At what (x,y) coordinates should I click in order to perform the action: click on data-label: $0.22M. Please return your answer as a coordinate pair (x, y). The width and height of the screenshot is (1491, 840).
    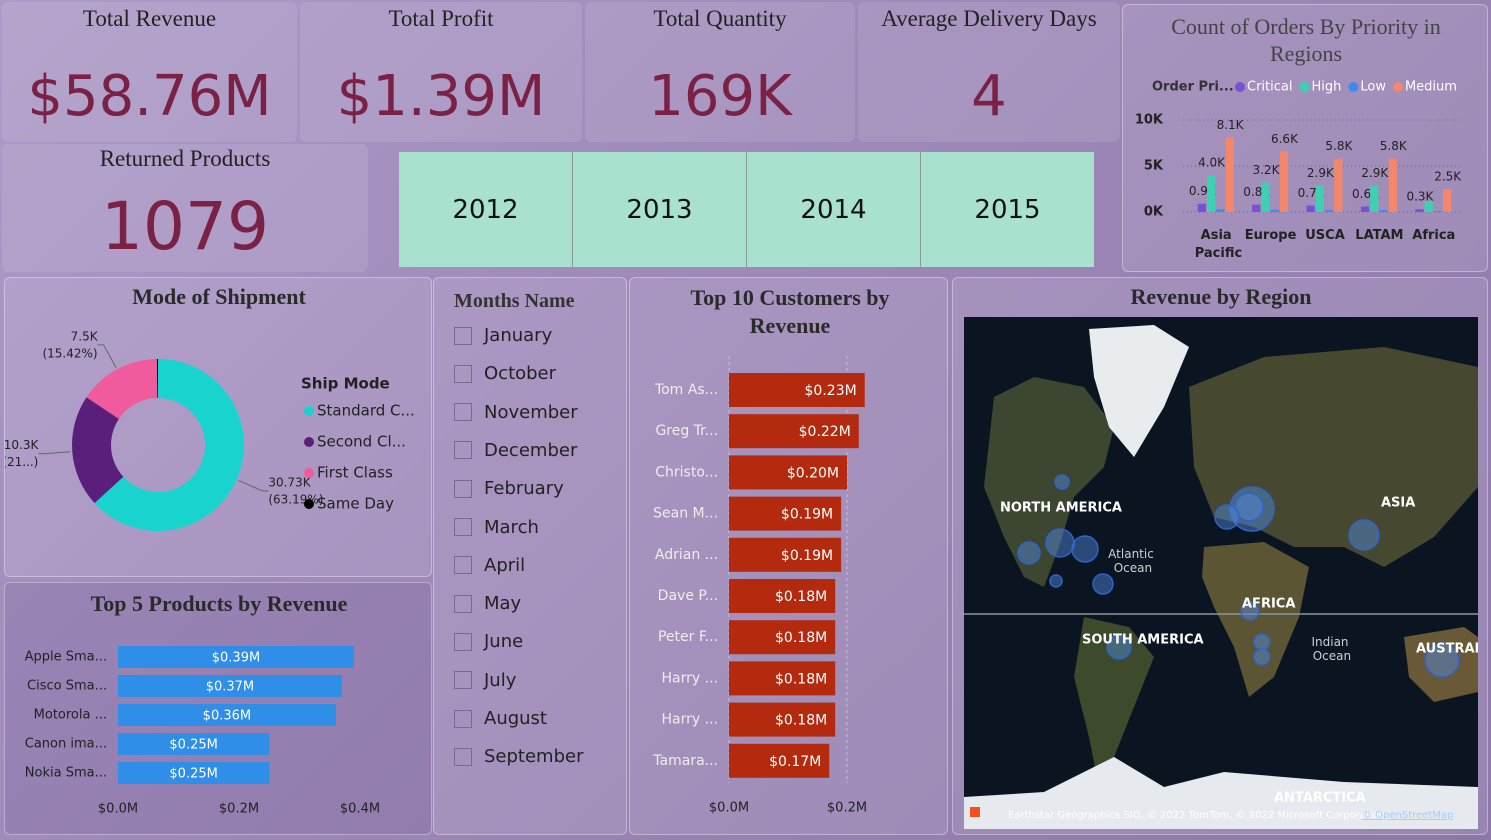
    Looking at the image, I should click on (825, 432).